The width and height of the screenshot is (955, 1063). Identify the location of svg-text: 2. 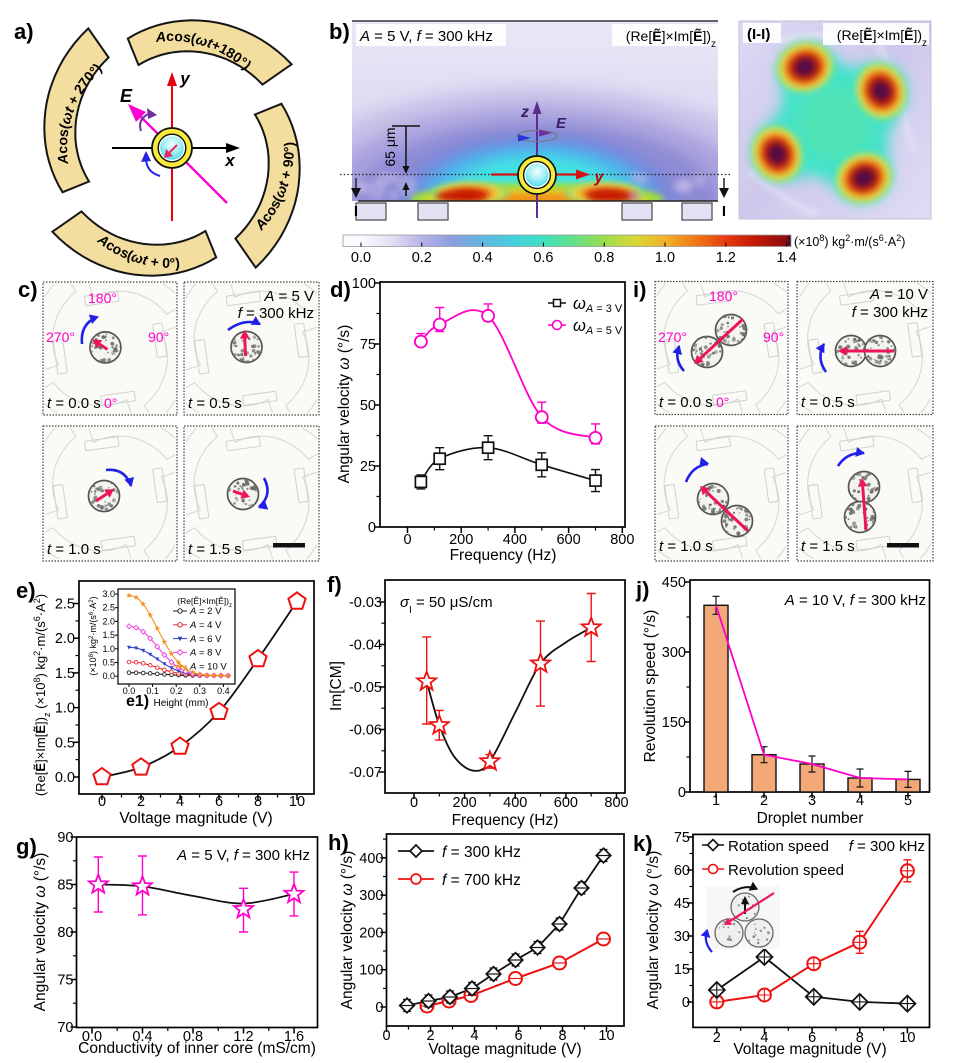
(430, 1036).